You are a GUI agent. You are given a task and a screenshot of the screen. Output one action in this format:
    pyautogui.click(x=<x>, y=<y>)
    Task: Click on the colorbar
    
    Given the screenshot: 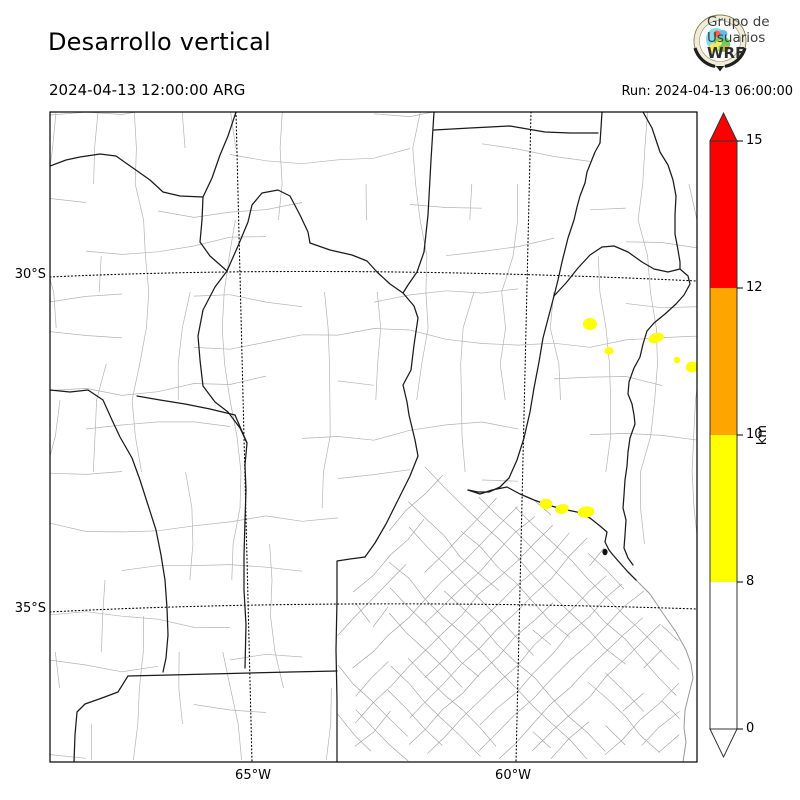 What is the action you would take?
    pyautogui.click(x=726, y=435)
    